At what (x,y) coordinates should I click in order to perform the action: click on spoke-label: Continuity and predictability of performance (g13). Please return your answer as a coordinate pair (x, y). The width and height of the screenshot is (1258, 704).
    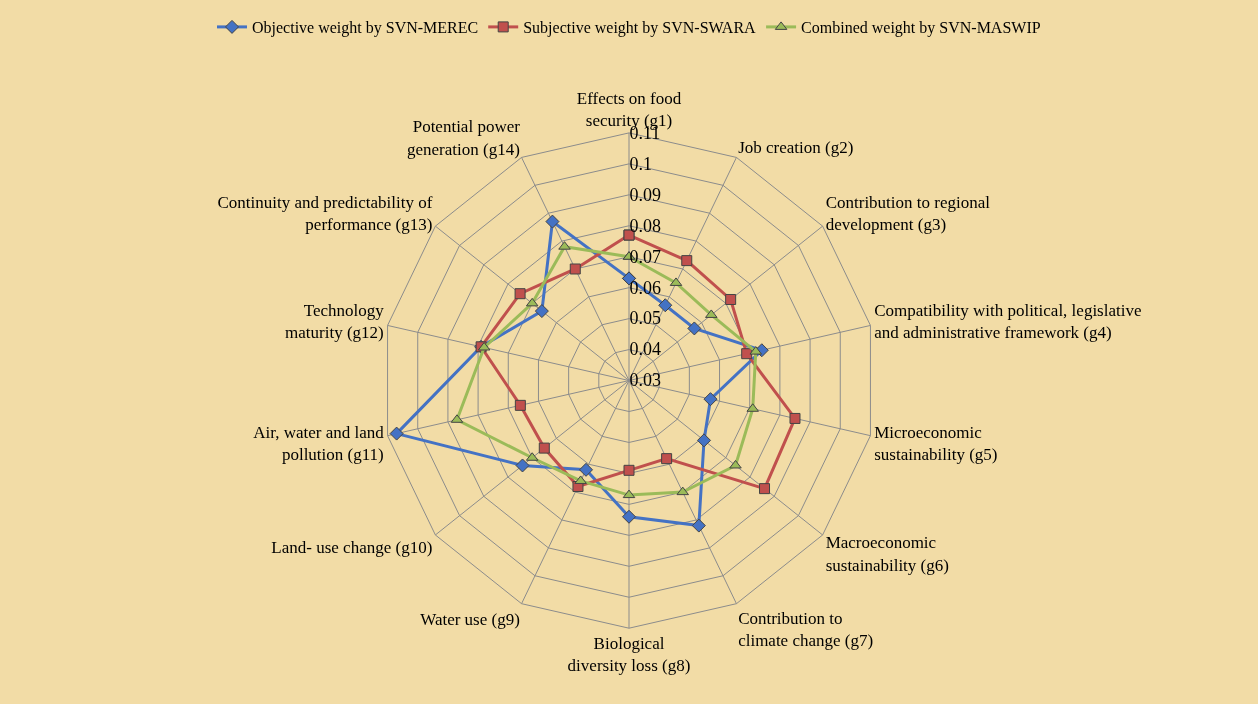
    Looking at the image, I should click on (325, 214).